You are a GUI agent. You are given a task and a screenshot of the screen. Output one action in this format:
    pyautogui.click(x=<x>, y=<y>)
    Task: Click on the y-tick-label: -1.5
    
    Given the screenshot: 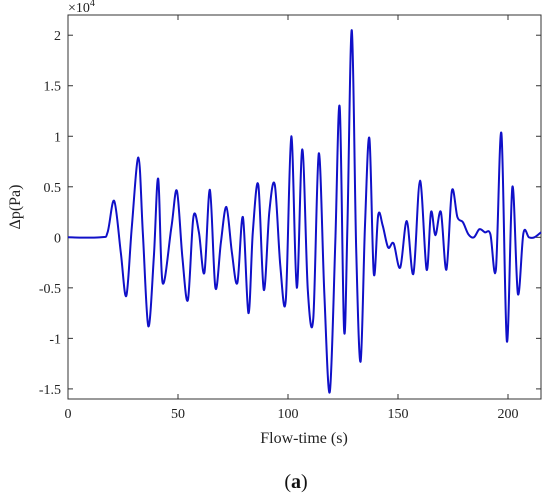 What is the action you would take?
    pyautogui.click(x=50, y=390)
    